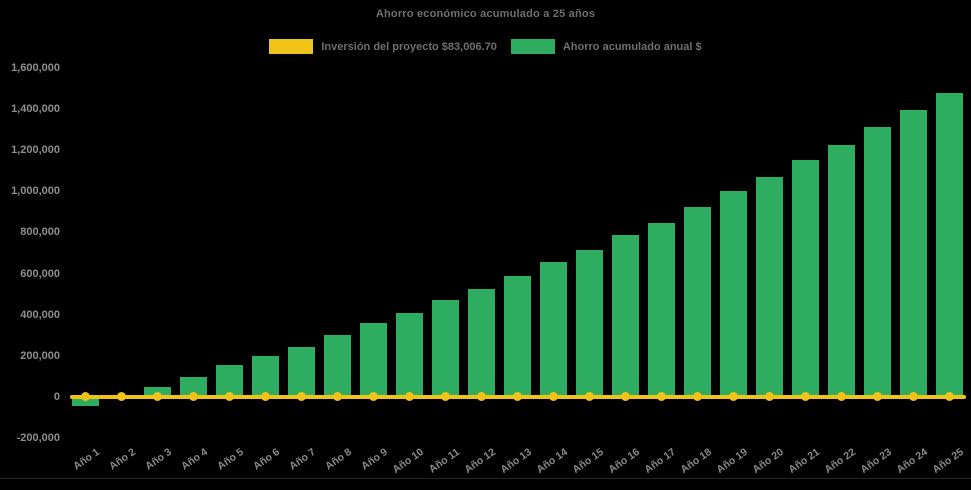  I want to click on y-tick-label: 1,000,000, so click(30, 191).